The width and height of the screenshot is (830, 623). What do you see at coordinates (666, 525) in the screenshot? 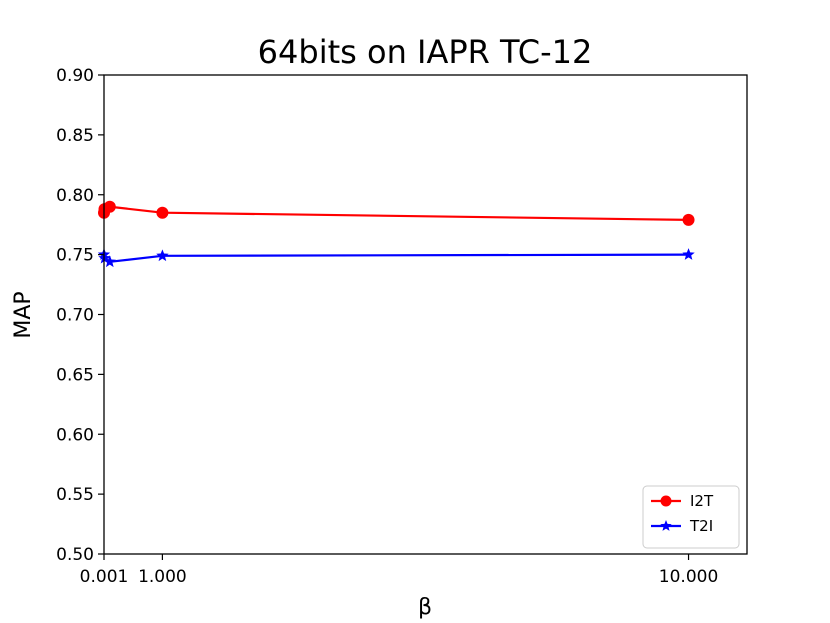
I see `legend-marker-t2i` at bounding box center [666, 525].